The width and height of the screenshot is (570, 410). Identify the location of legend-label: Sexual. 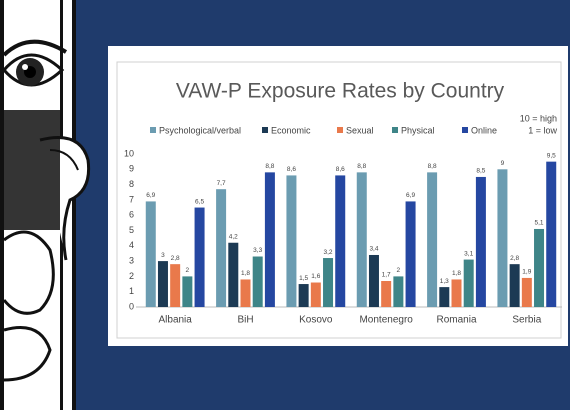
(360, 130).